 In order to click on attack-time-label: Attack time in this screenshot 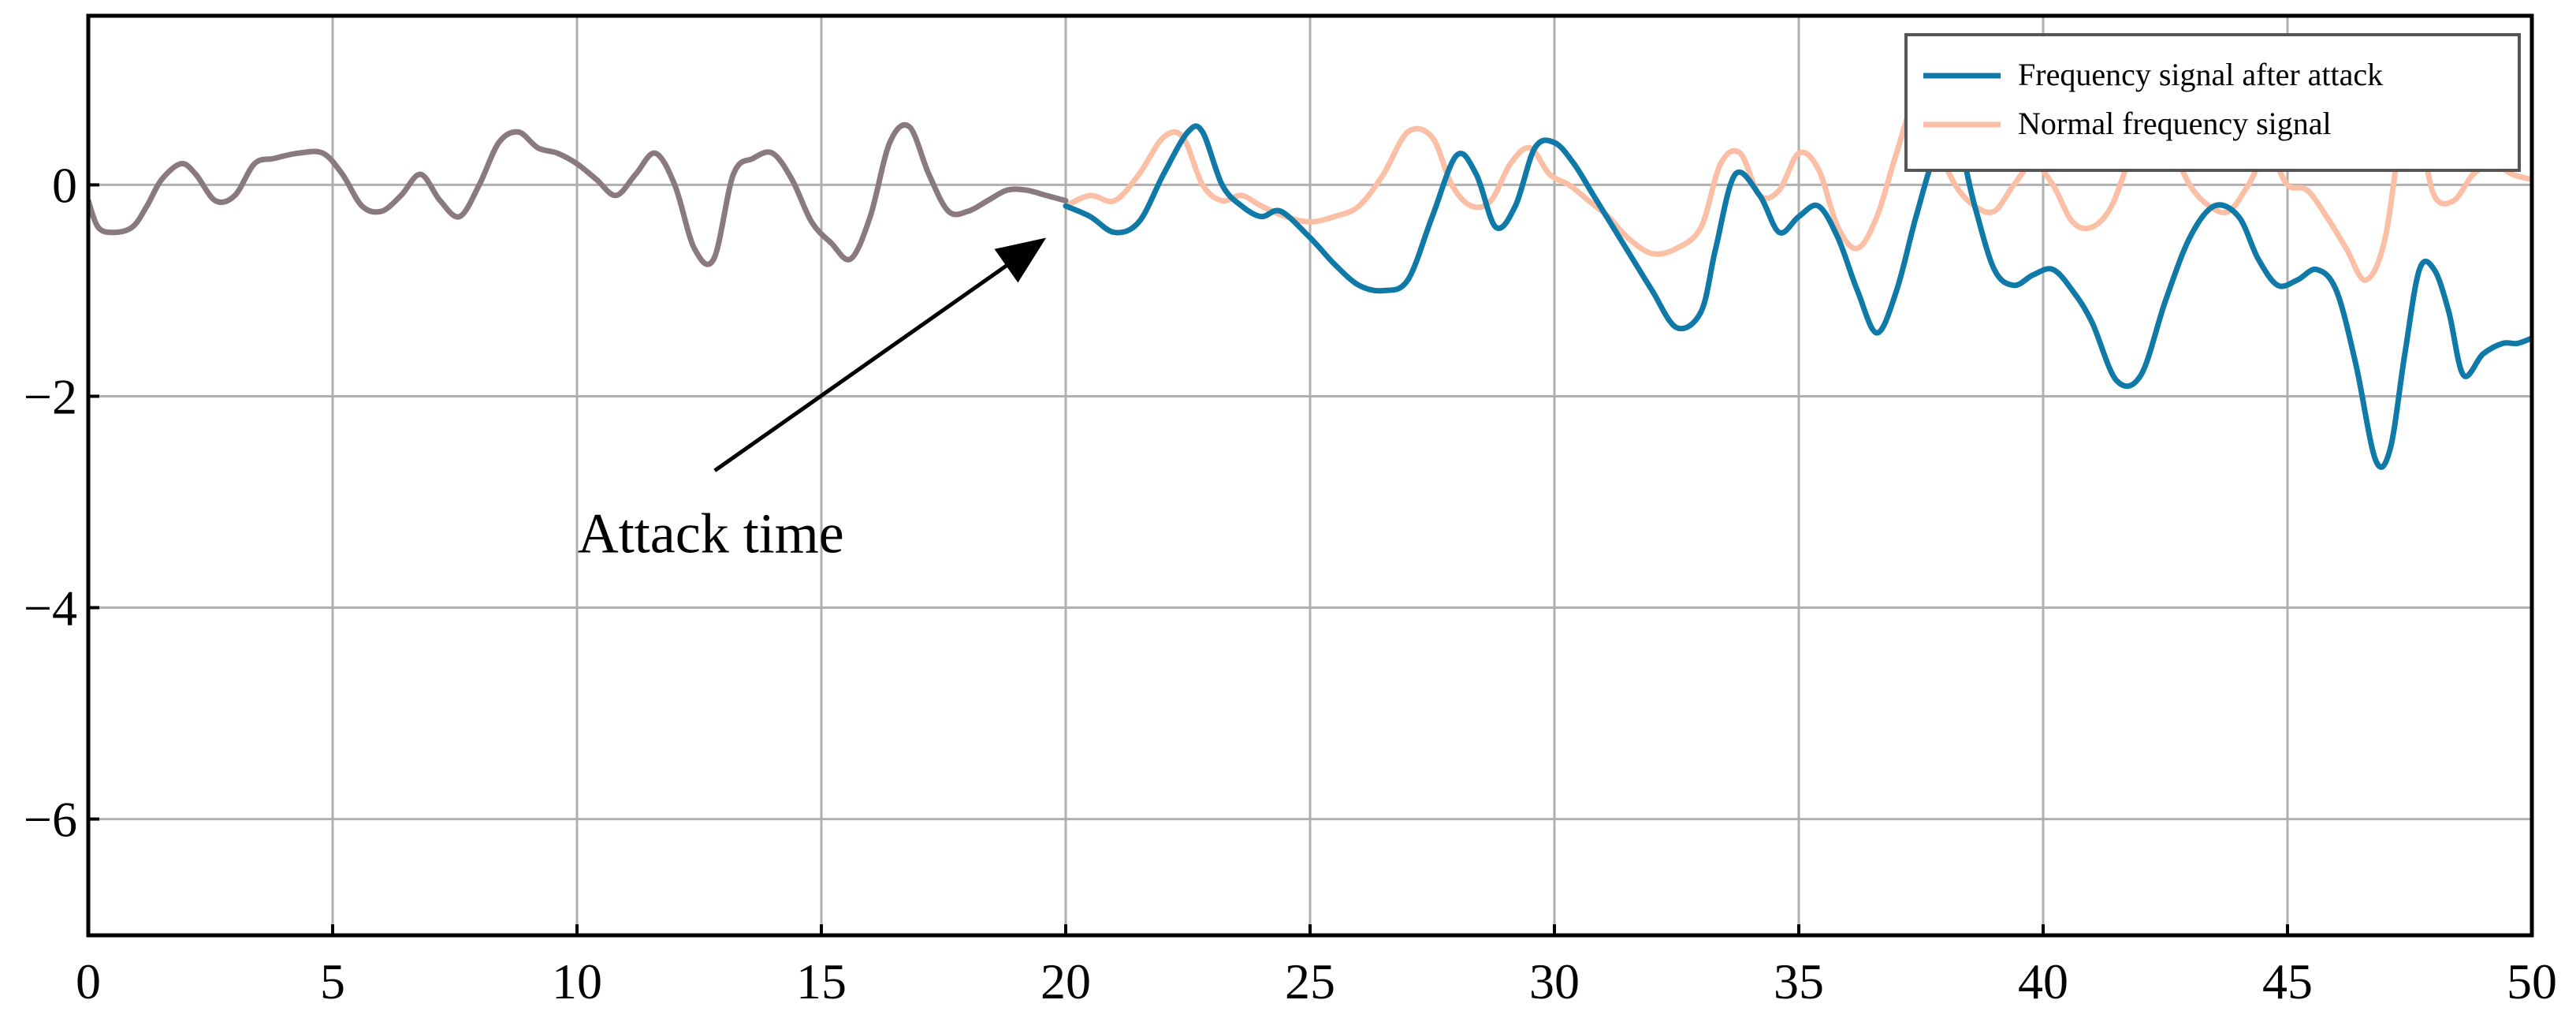, I will do `click(711, 534)`.